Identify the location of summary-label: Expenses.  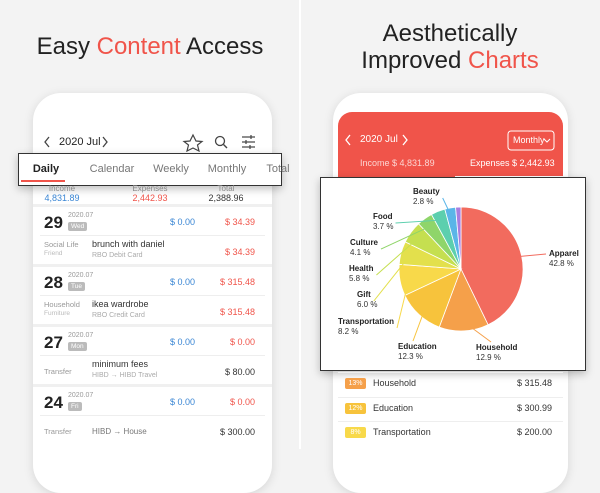
(150, 188).